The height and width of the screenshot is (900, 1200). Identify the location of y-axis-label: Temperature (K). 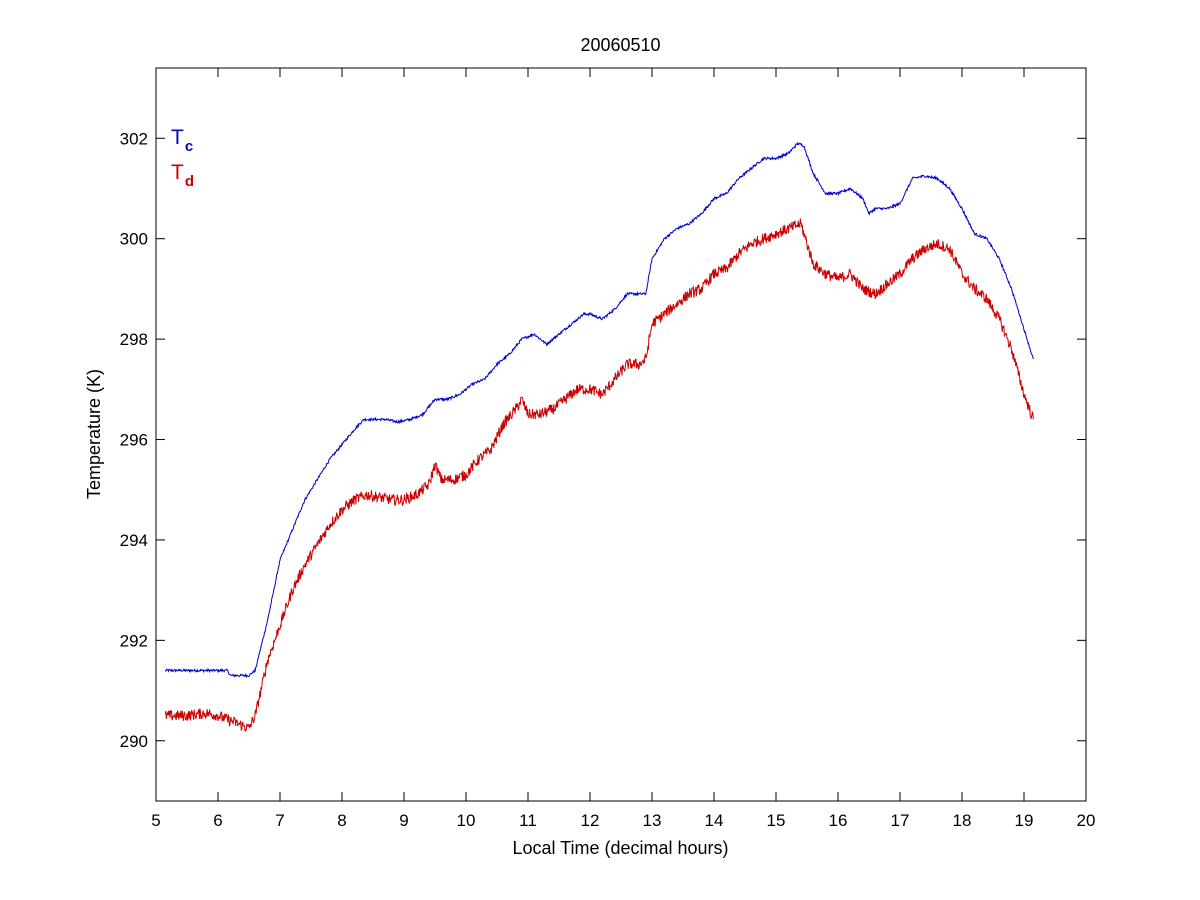
(94, 434).